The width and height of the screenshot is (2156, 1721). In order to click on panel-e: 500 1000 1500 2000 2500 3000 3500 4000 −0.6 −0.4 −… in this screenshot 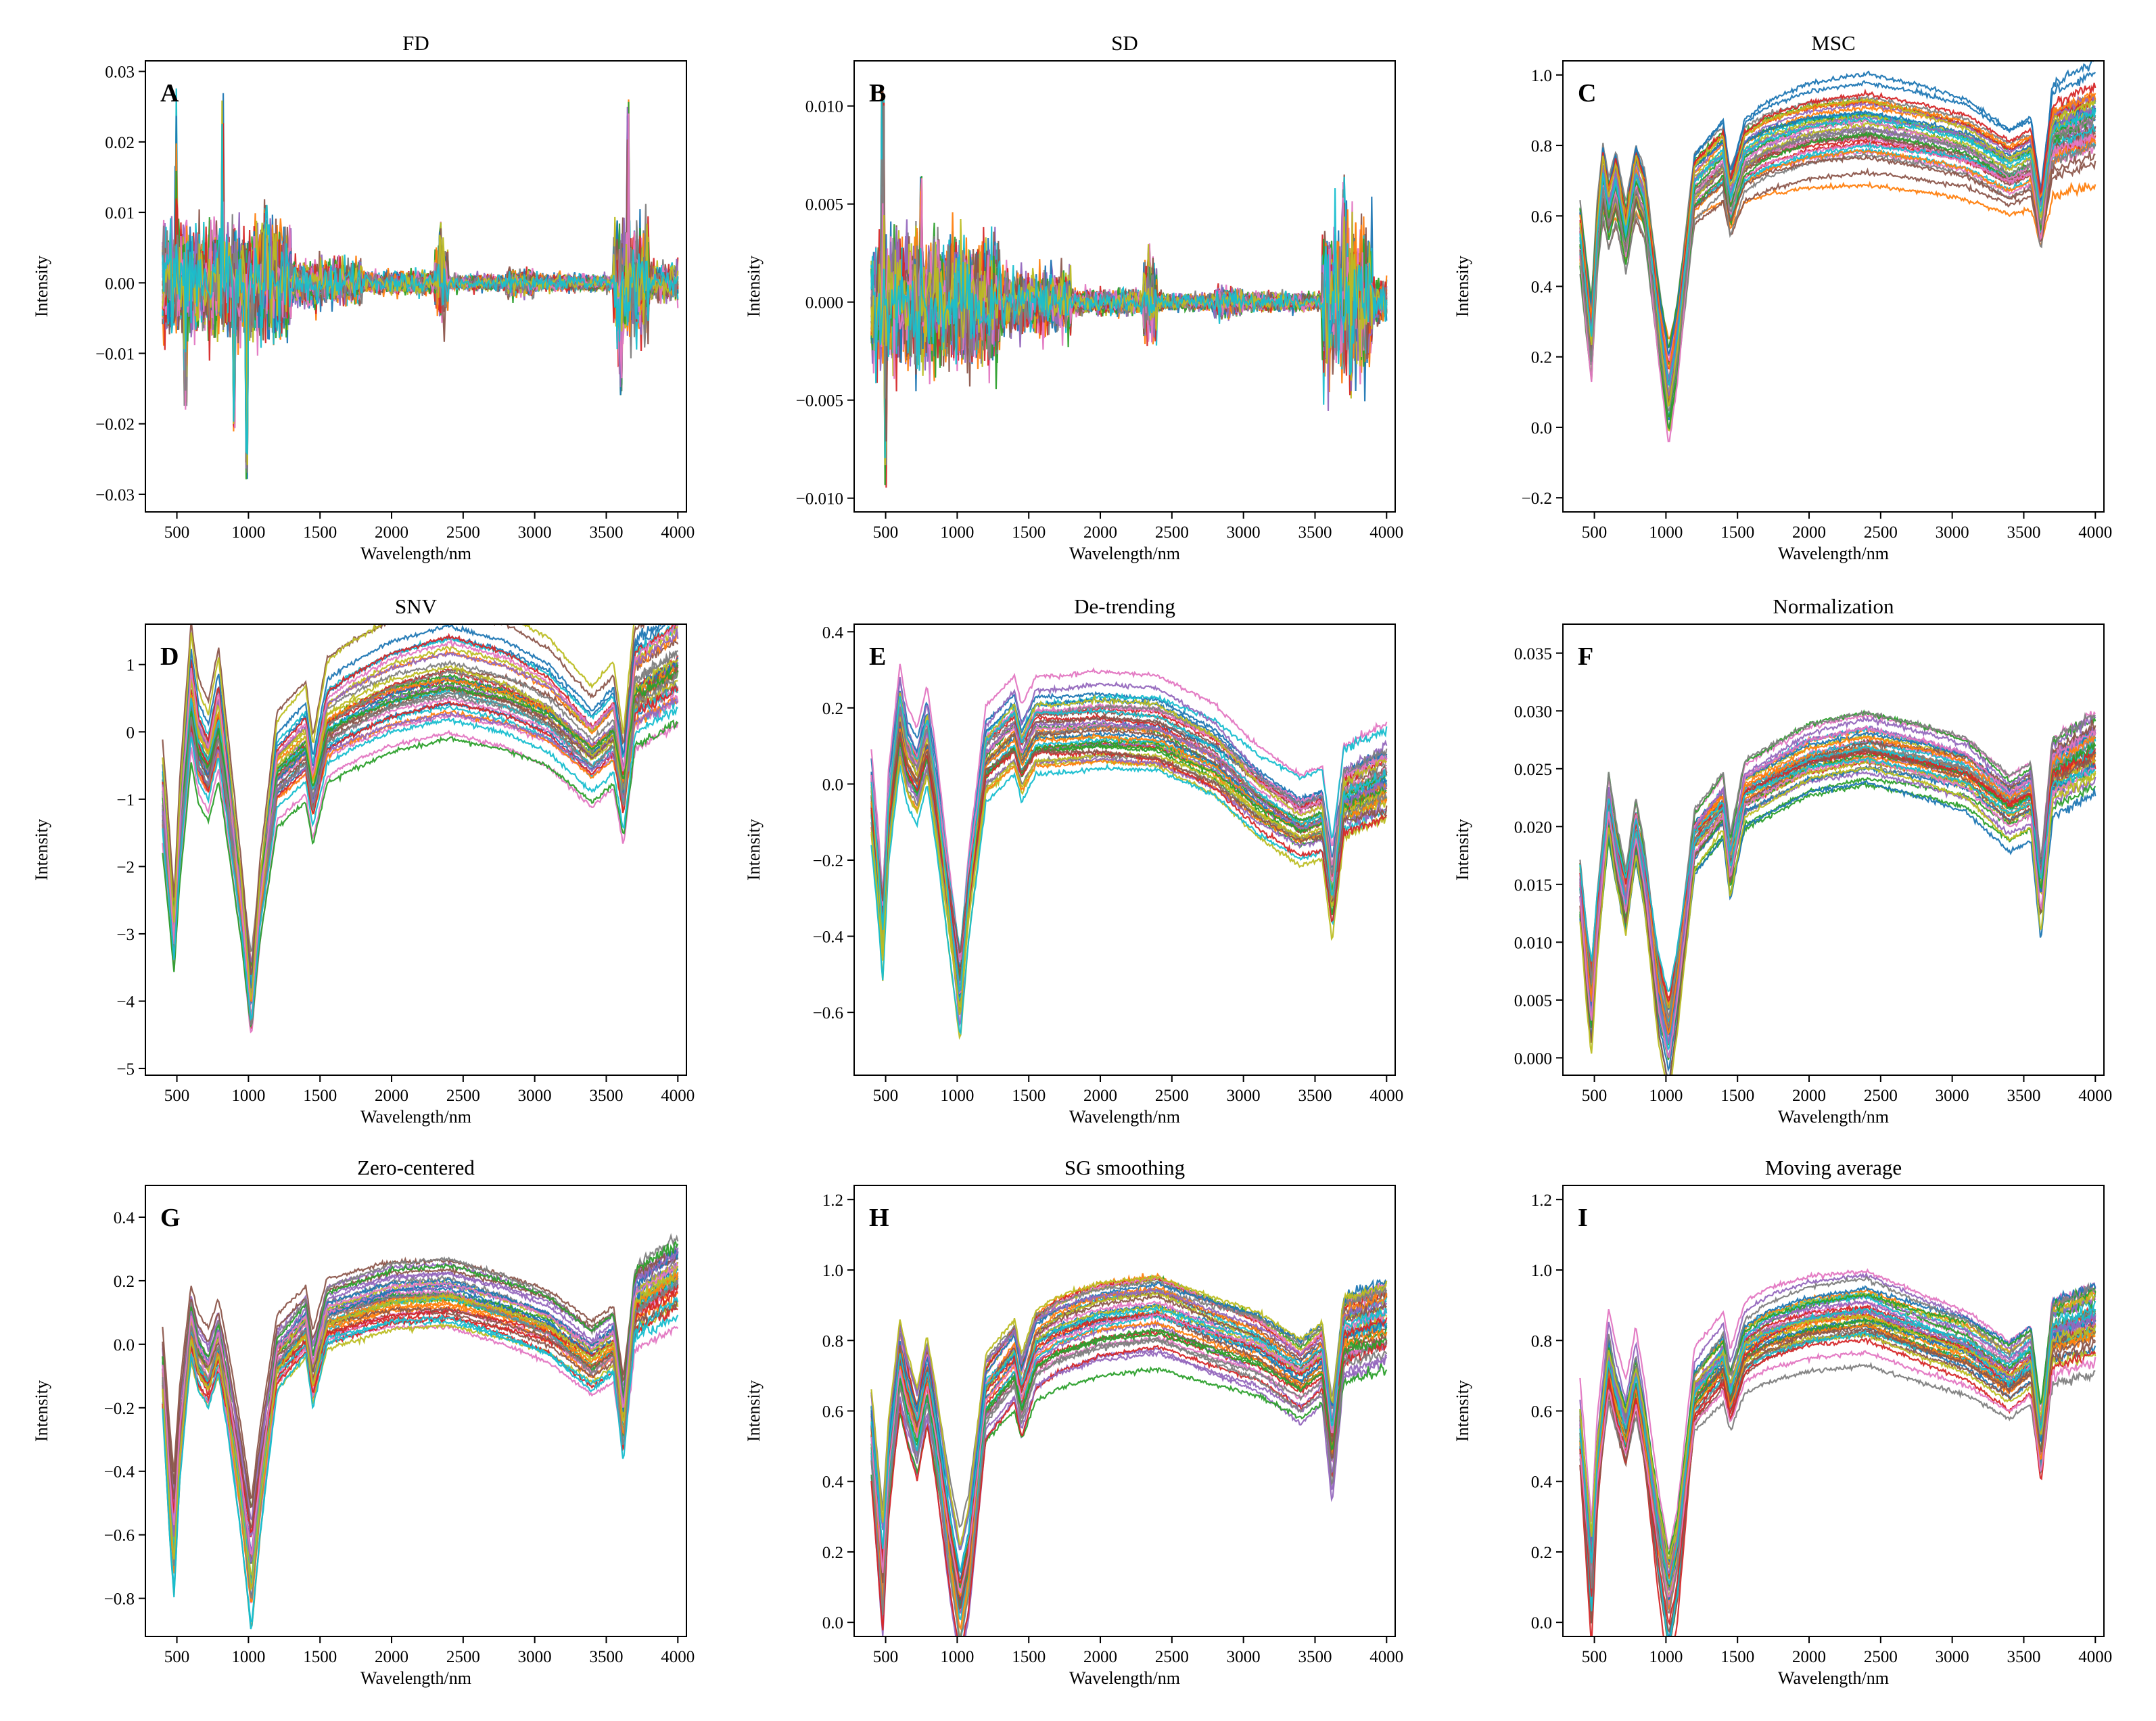, I will do `click(1073, 860)`.